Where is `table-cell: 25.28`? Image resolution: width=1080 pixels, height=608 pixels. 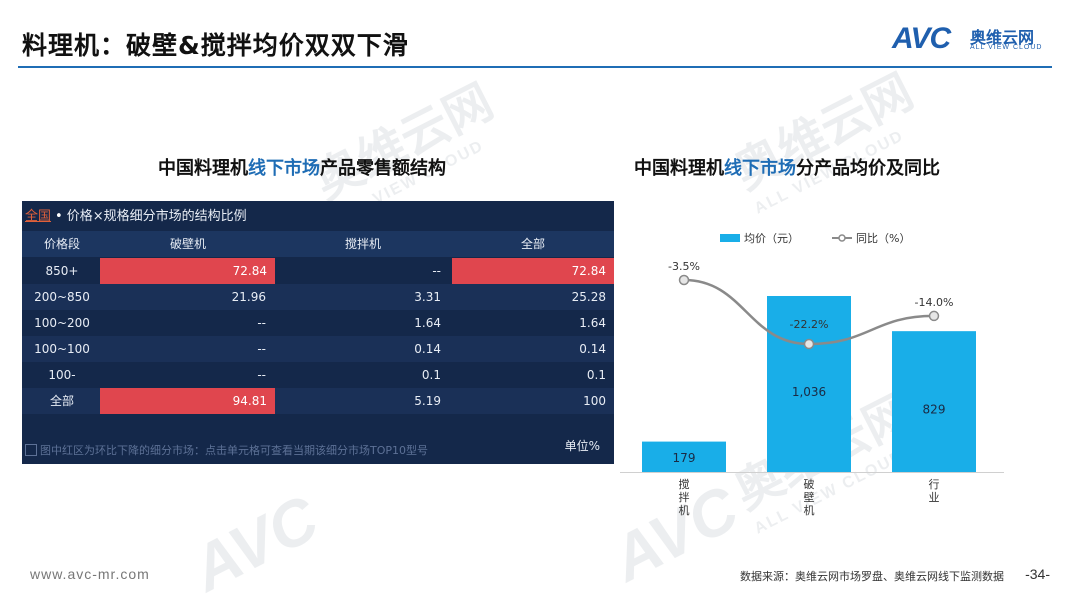
table-cell: 25.28 is located at coordinates (588, 297).